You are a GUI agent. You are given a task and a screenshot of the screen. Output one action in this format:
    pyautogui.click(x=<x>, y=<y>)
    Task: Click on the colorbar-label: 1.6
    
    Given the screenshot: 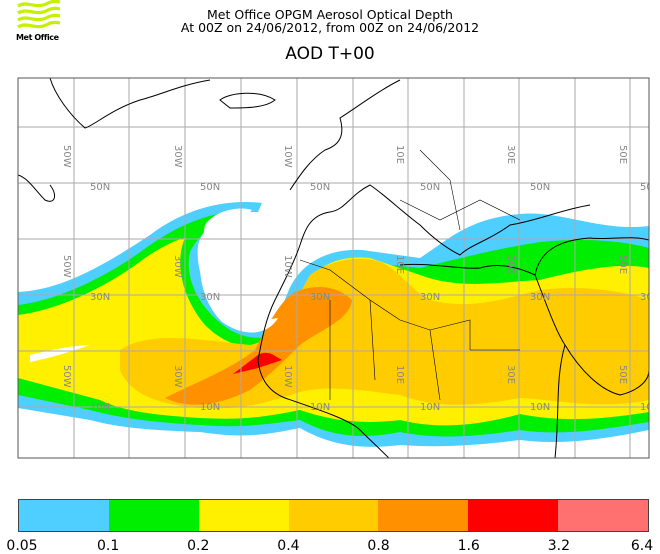 What is the action you would take?
    pyautogui.click(x=468, y=546)
    